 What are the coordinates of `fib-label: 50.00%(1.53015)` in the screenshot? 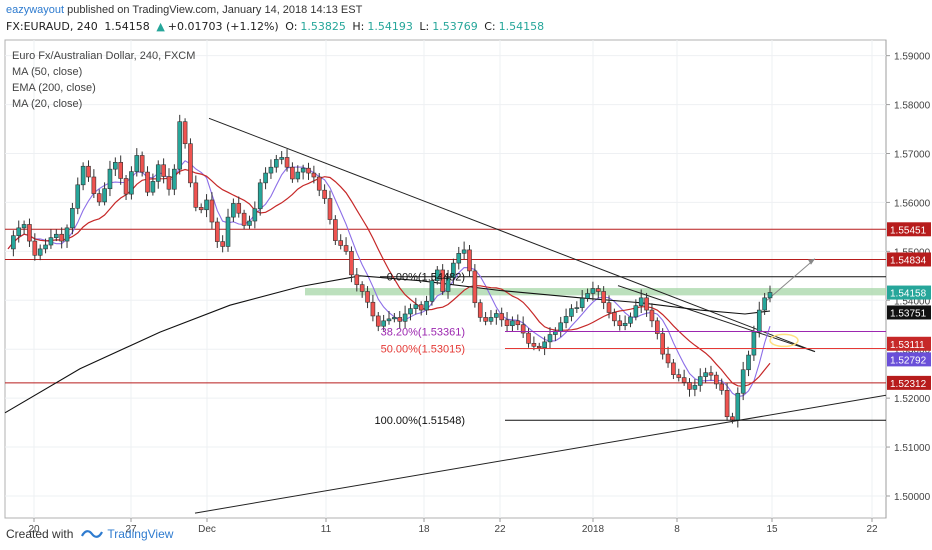 It's located at (423, 349).